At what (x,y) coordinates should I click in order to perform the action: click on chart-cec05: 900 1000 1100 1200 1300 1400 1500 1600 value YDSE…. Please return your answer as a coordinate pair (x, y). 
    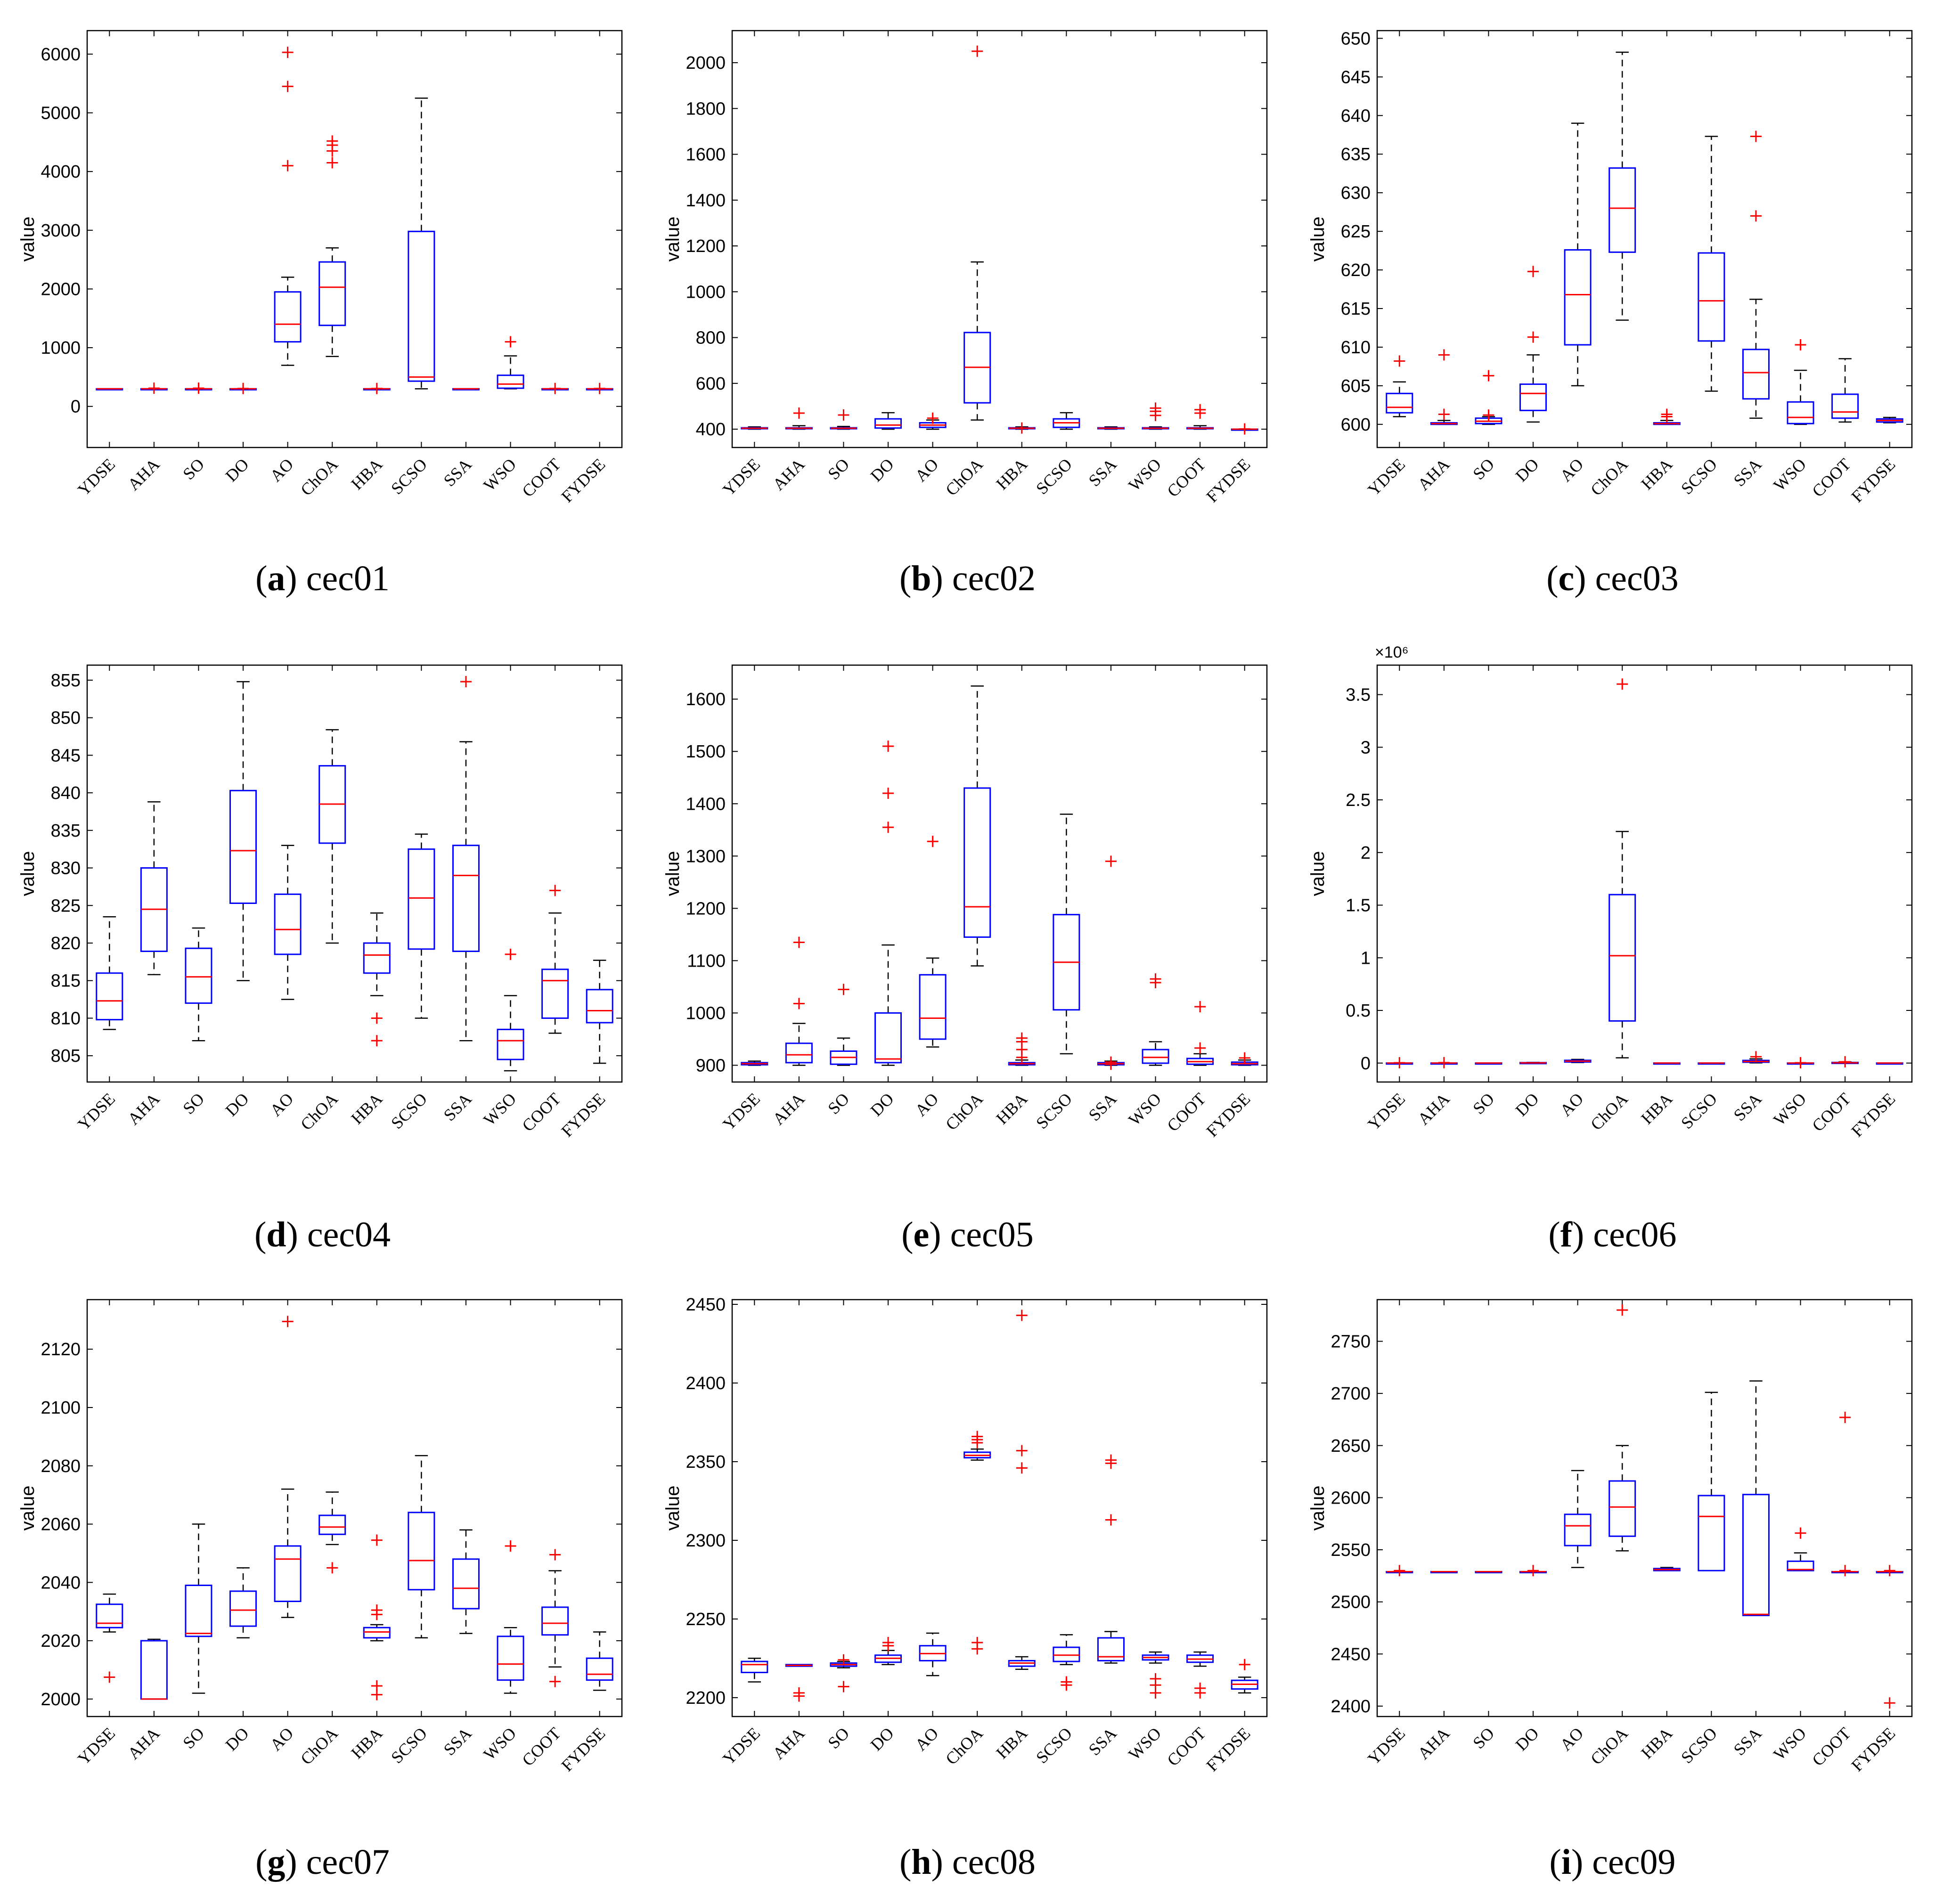
    Looking at the image, I should click on (965, 902).